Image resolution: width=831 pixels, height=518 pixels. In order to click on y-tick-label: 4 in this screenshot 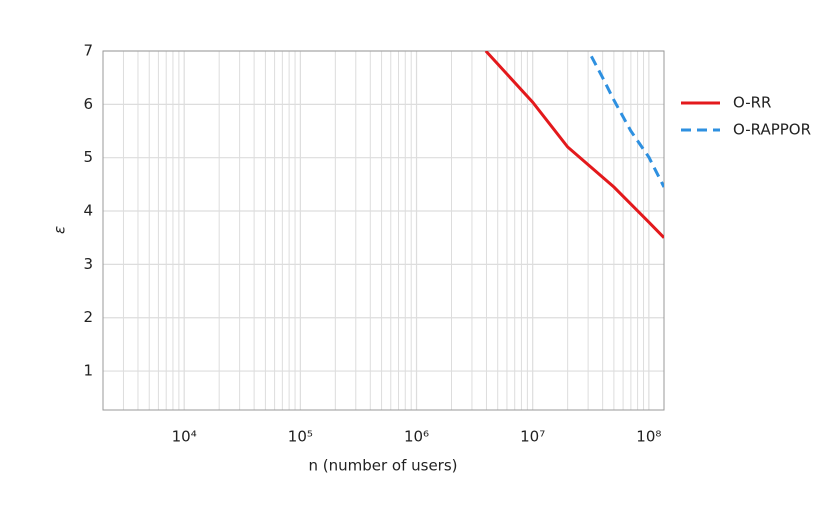, I will do `click(88, 211)`.